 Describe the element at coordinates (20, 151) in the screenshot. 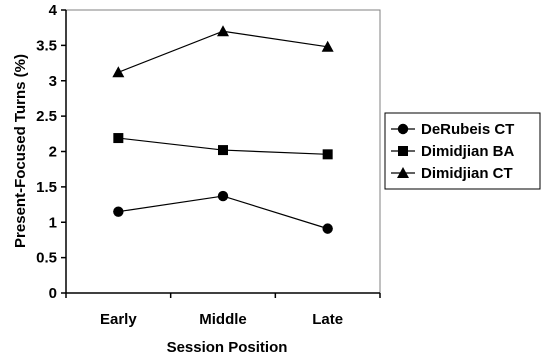

I see `y-axis-title: Present-Focused Turns (%)` at that location.